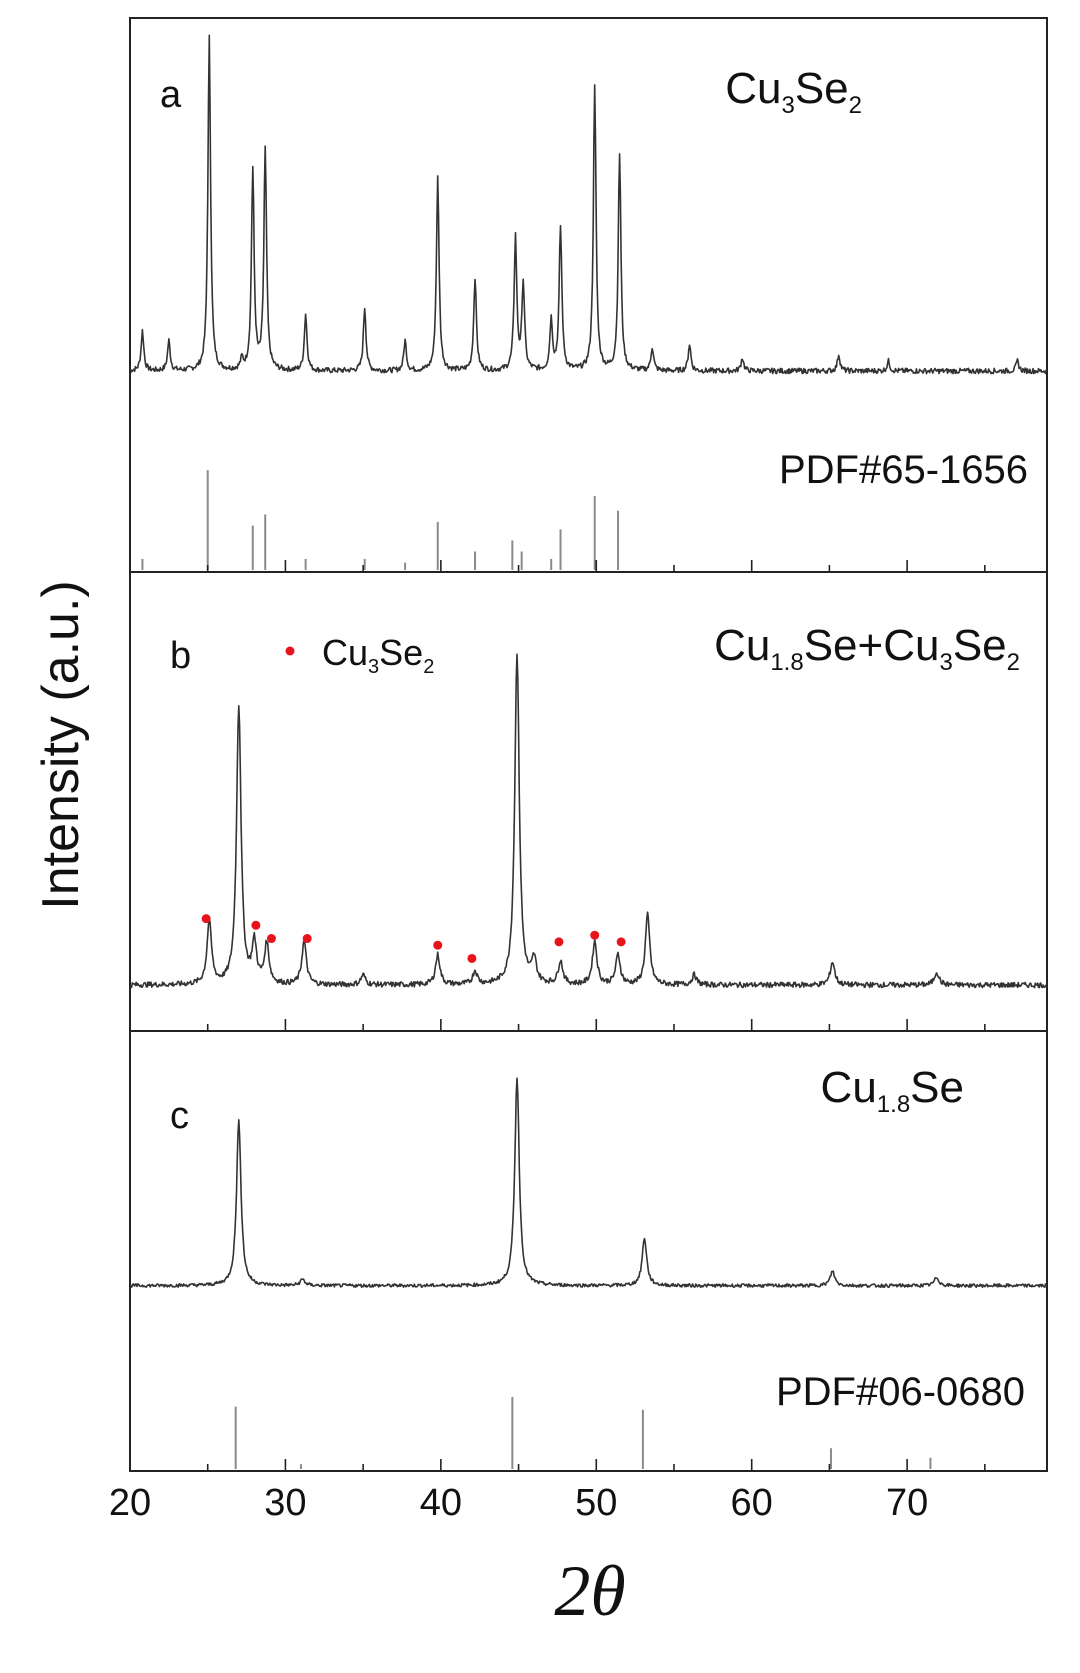 The height and width of the screenshot is (1673, 1080). What do you see at coordinates (892, 1090) in the screenshot?
I see `phase-label: Cu1.8Se` at bounding box center [892, 1090].